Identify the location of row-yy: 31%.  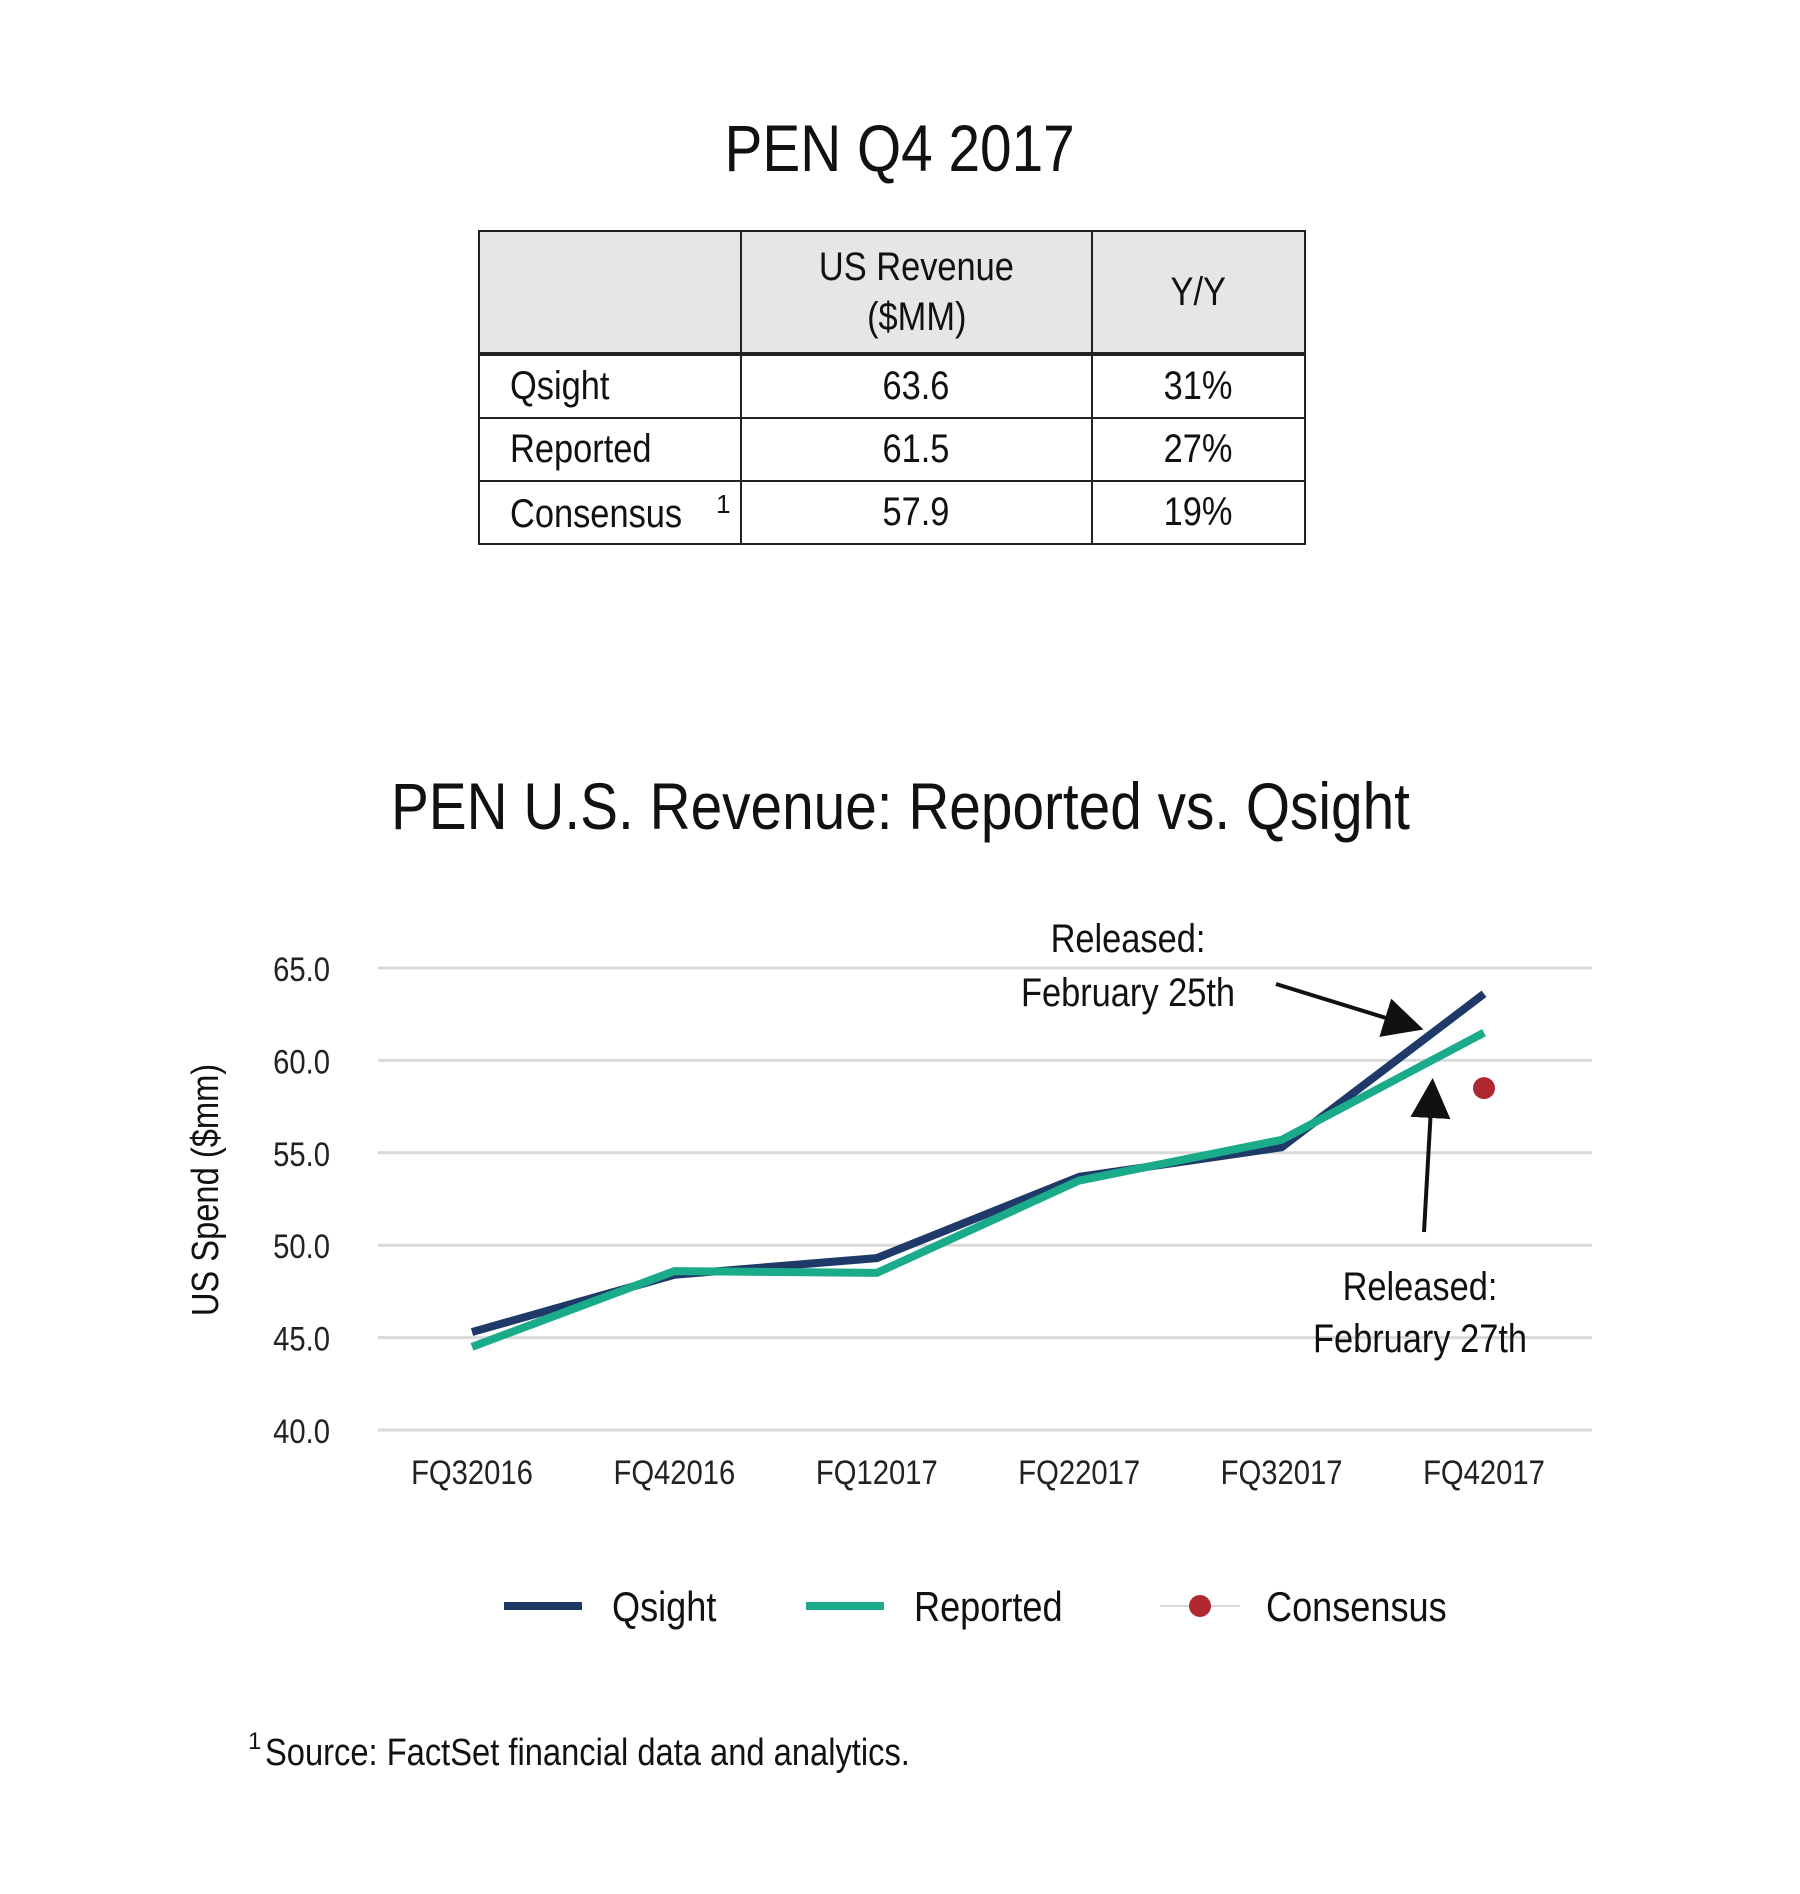
(1198, 386).